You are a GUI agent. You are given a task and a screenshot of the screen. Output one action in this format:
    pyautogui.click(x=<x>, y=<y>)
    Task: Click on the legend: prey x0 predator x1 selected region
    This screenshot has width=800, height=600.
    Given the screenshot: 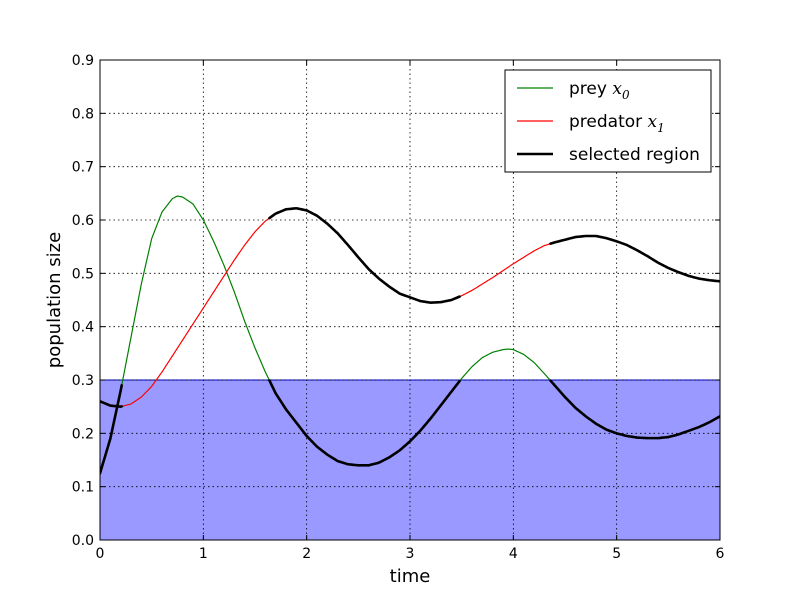 What is the action you would take?
    pyautogui.click(x=608, y=121)
    